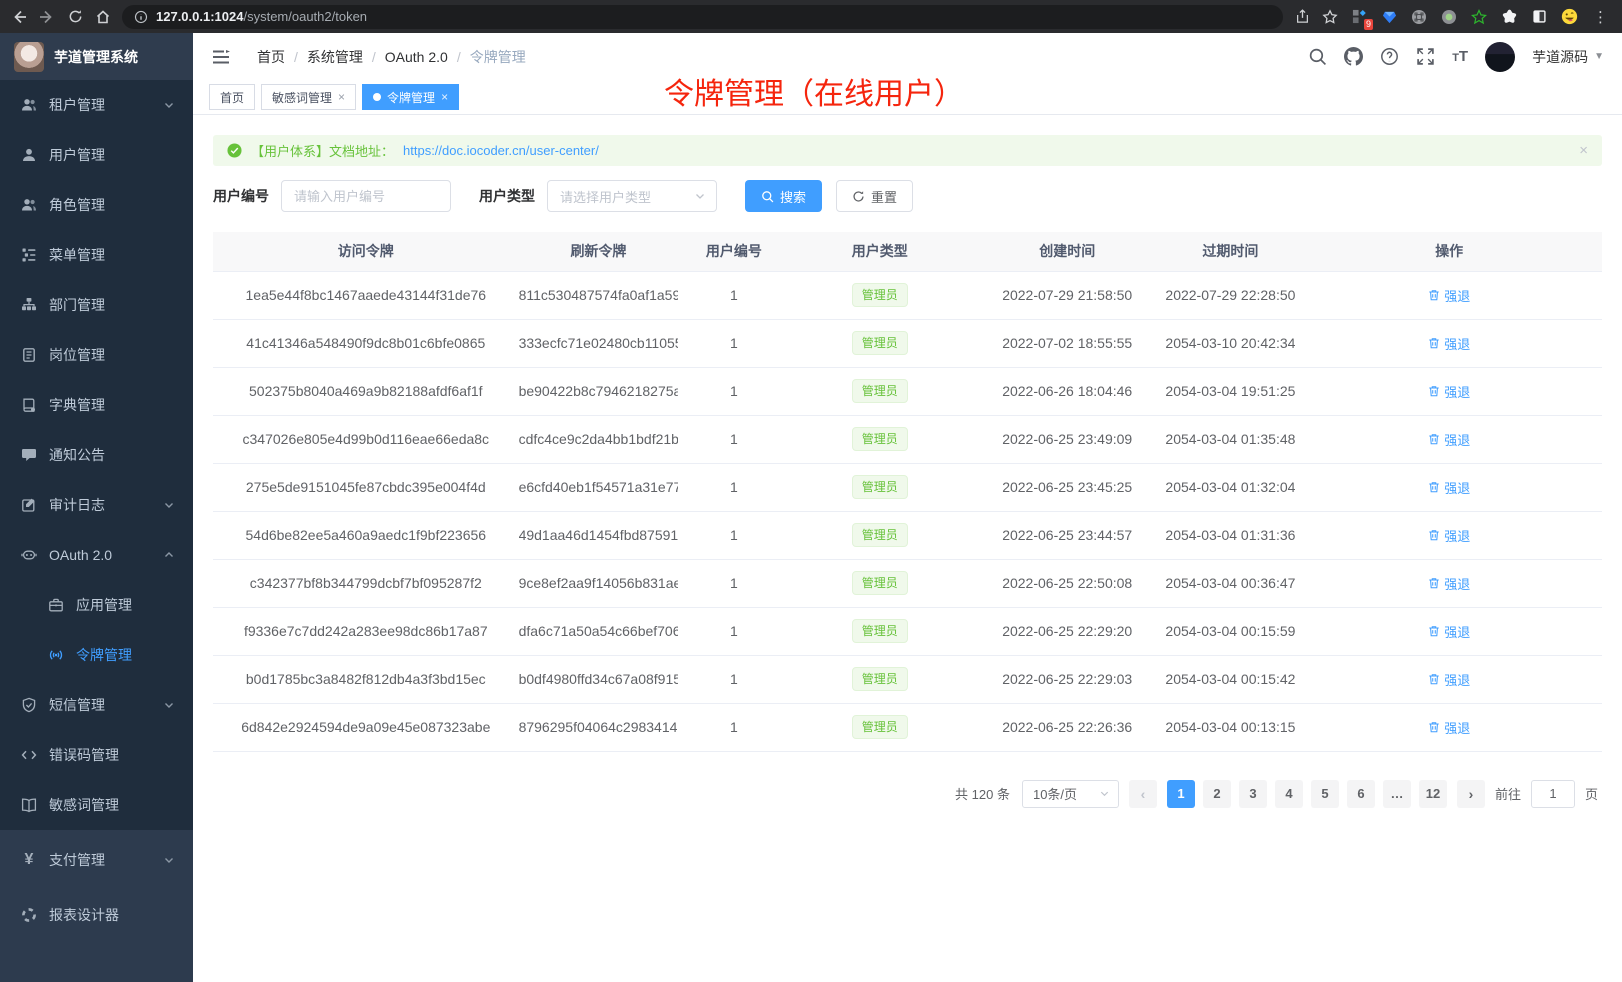 The height and width of the screenshot is (982, 1622). What do you see at coordinates (1539, 17) in the screenshot?
I see `reader-extension-icon` at bounding box center [1539, 17].